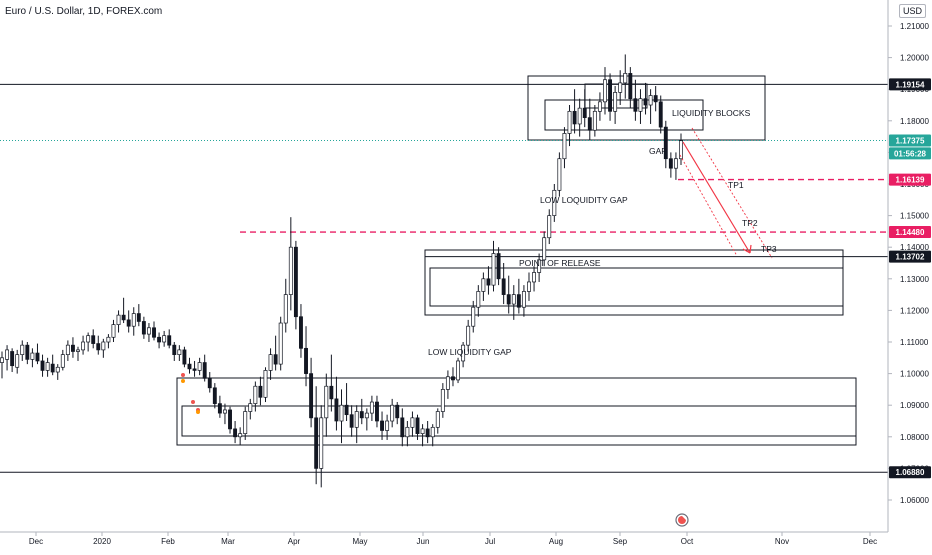 The width and height of the screenshot is (932, 555). What do you see at coordinates (359, 541) in the screenshot?
I see `x-tick-label: May` at bounding box center [359, 541].